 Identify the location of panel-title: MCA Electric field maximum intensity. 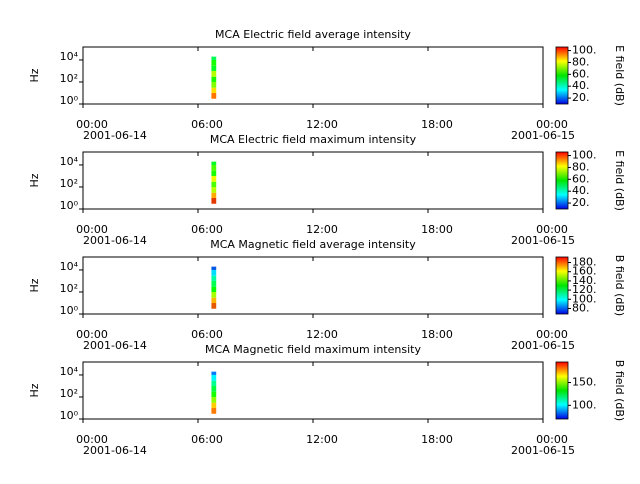
(313, 139).